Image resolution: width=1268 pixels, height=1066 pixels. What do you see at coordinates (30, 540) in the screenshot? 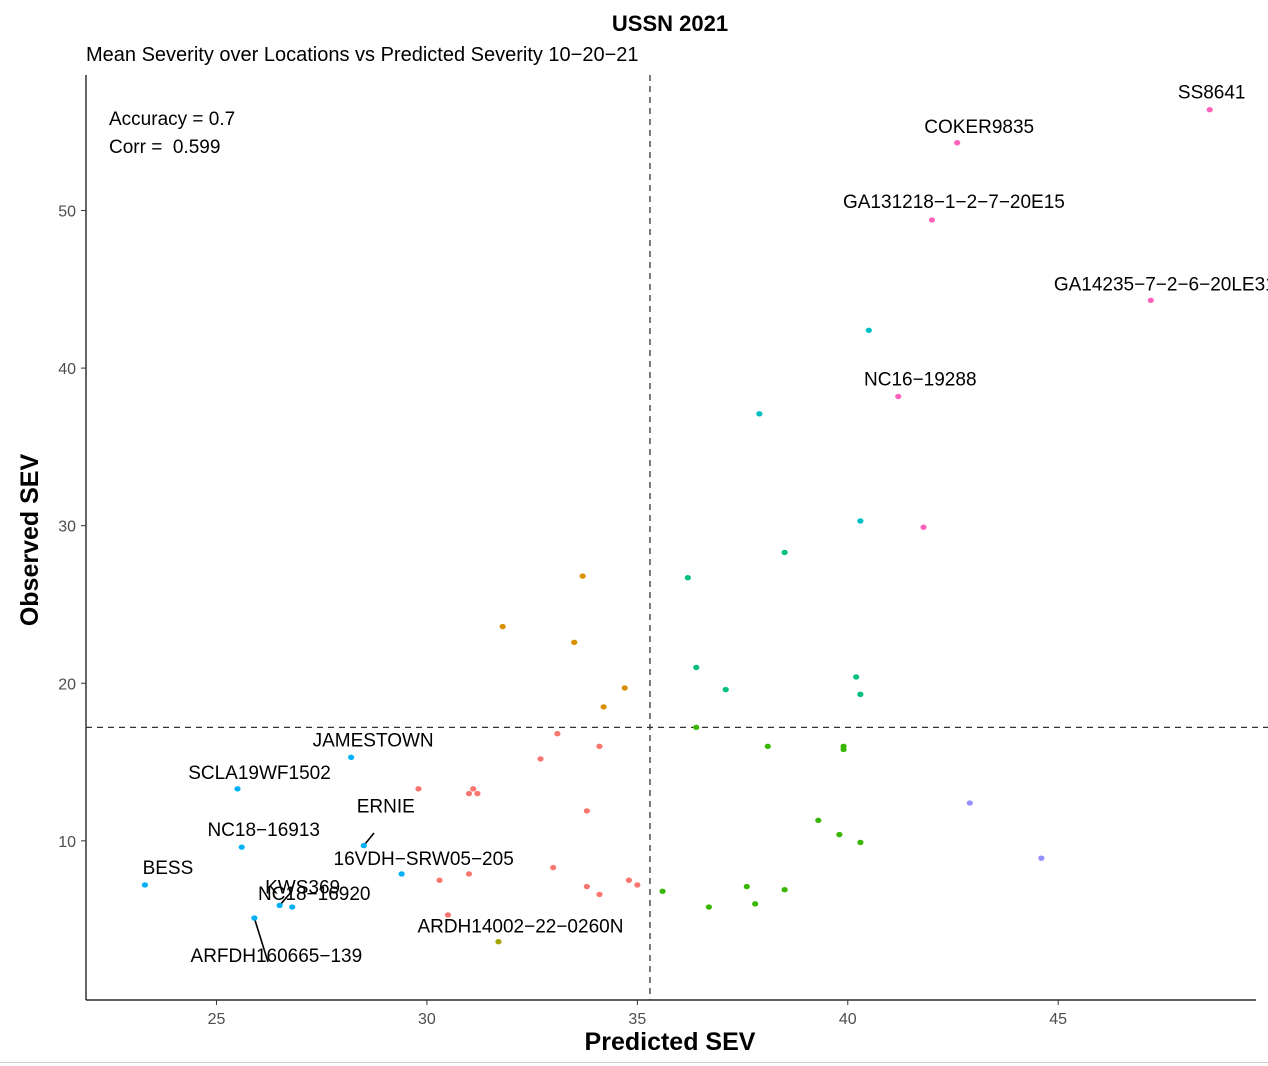
I see `y-axis-label: Observed SEV` at bounding box center [30, 540].